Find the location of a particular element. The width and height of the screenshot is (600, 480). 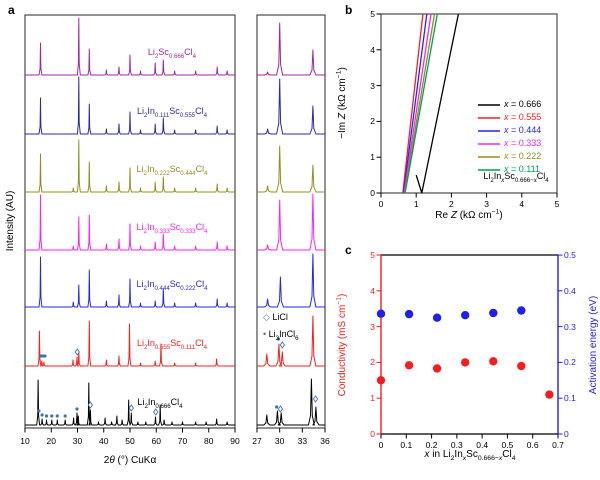

b-legend-label-1: x = 0.555 is located at coordinates (523, 117).